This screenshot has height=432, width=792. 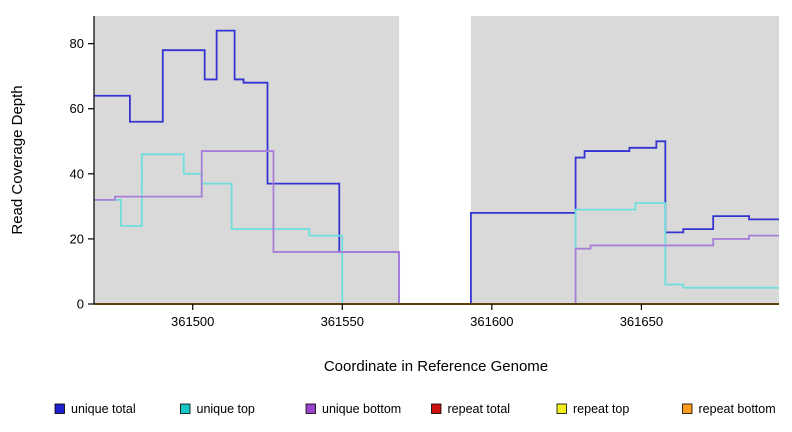 What do you see at coordinates (103, 409) in the screenshot?
I see `legend-label: unique total` at bounding box center [103, 409].